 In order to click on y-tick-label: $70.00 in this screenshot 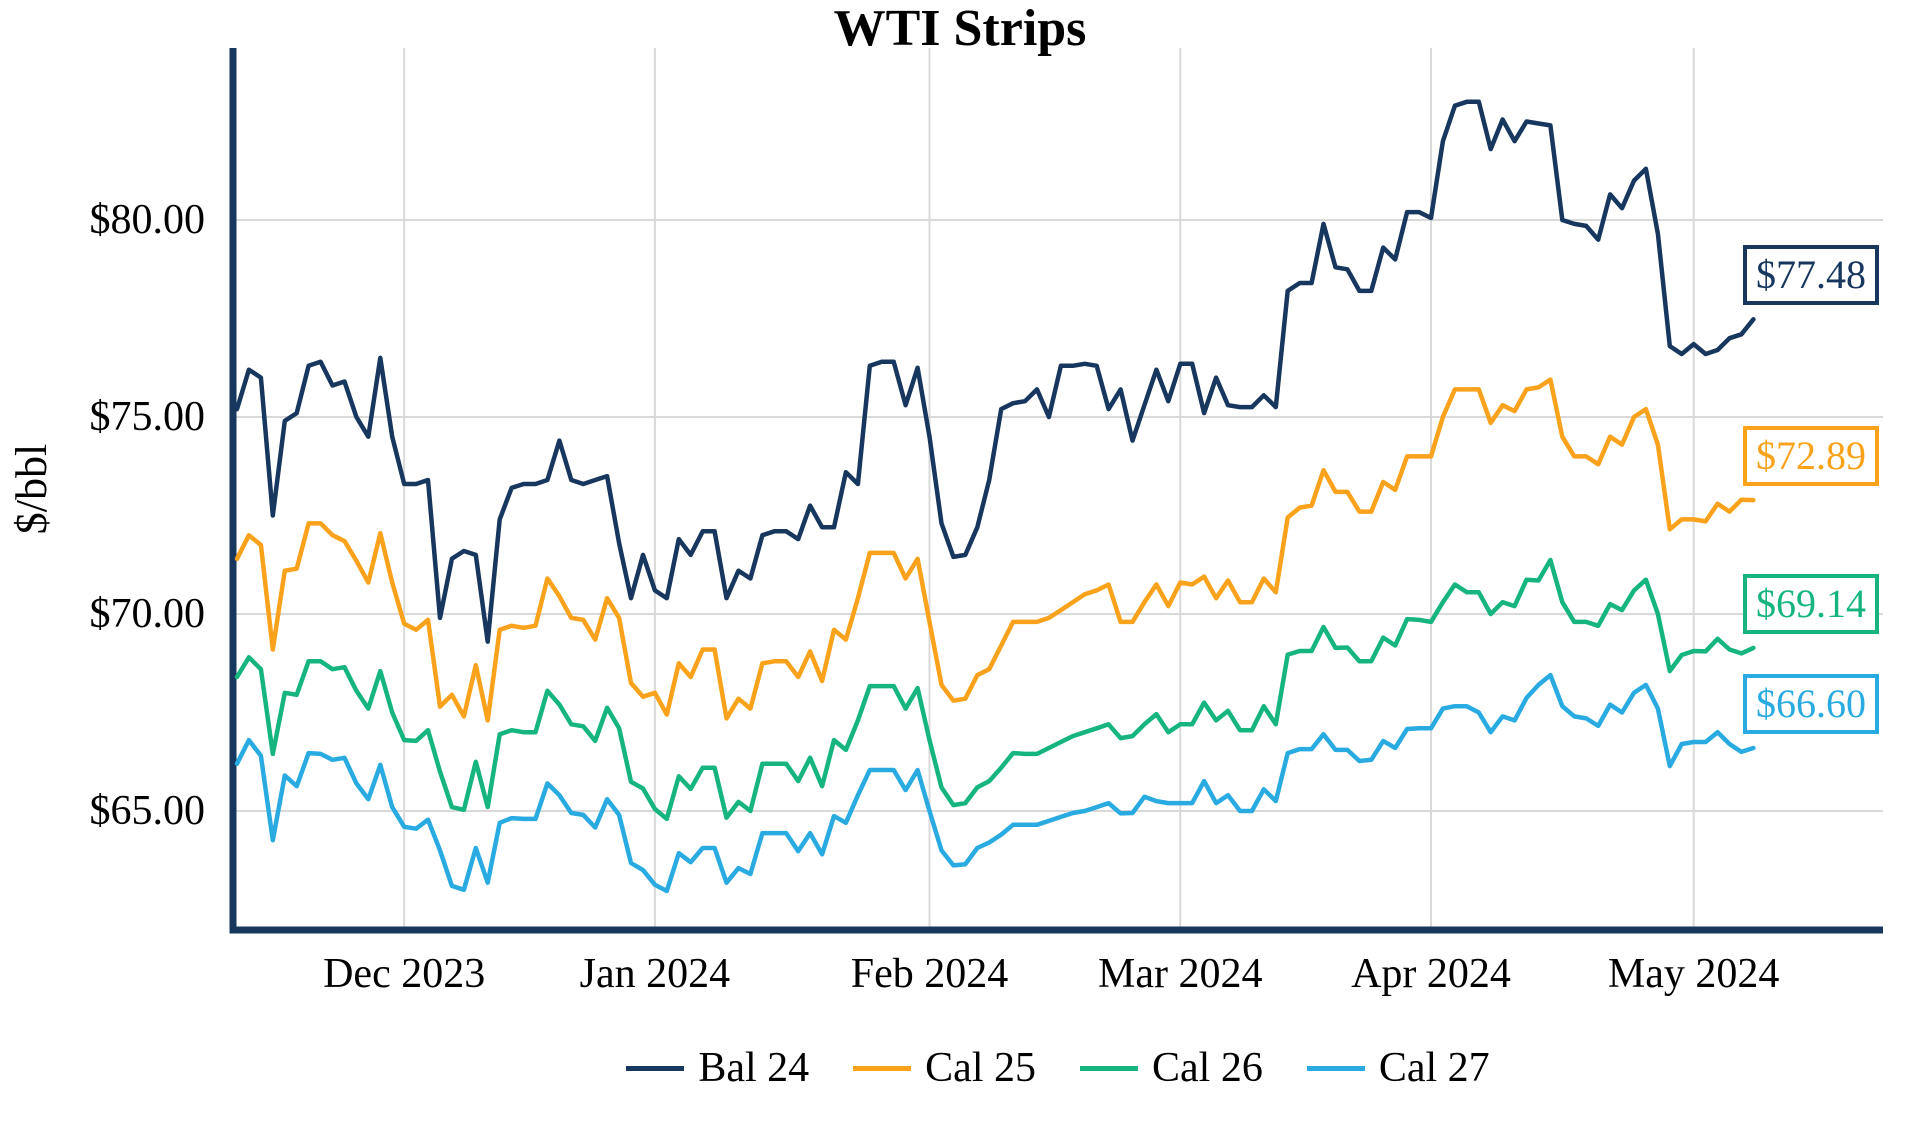, I will do `click(147, 614)`.